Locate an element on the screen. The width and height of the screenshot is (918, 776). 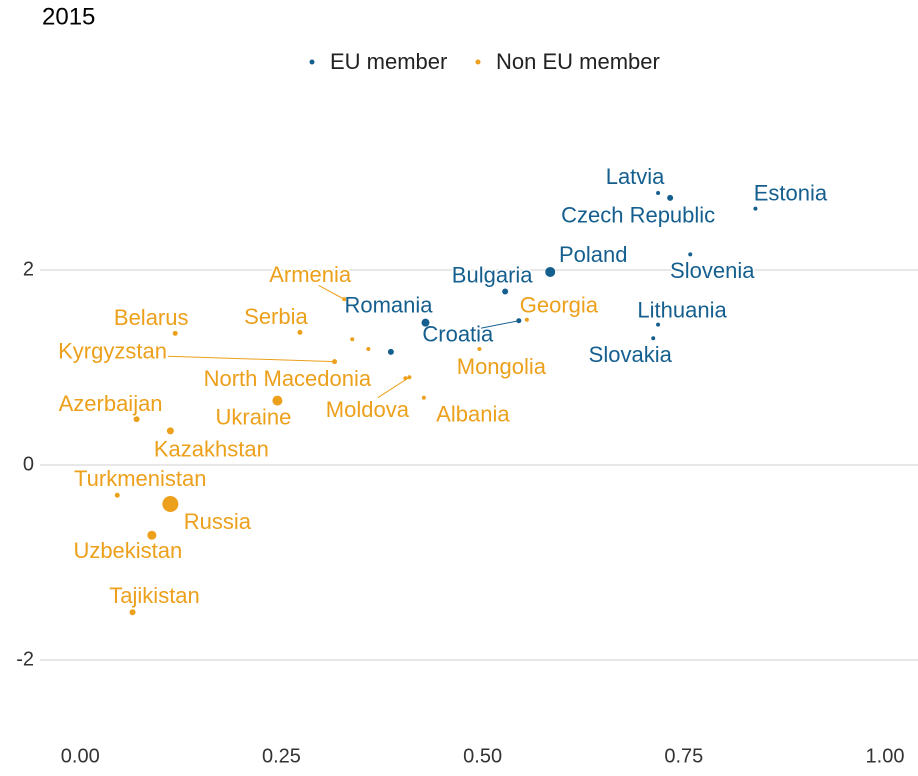
point-label: Mongolia is located at coordinates (502, 366).